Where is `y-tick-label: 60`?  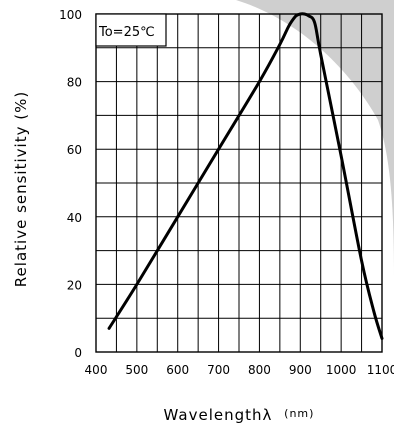
y-tick-label: 60 is located at coordinates (74, 150).